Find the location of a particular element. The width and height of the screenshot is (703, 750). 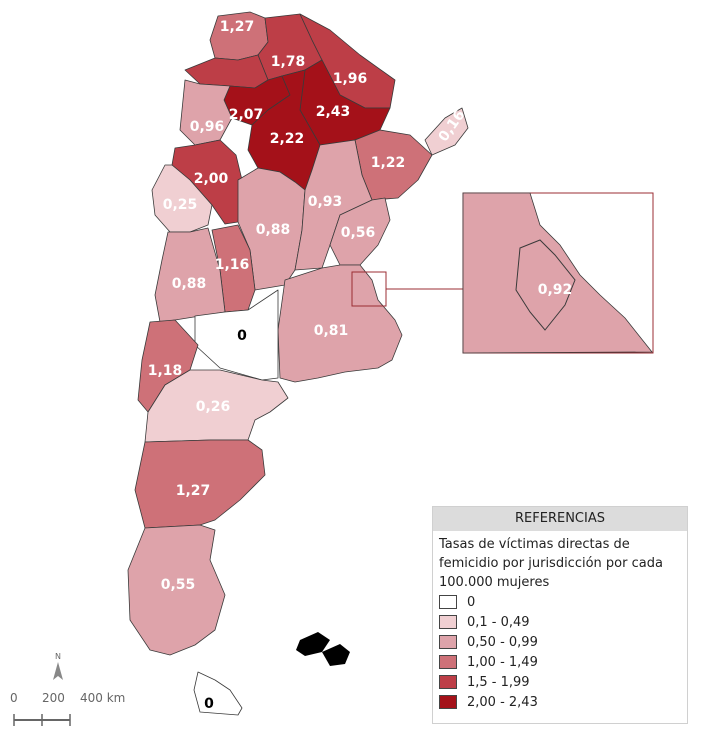

label-entre-rios: 0,56 is located at coordinates (358, 233).